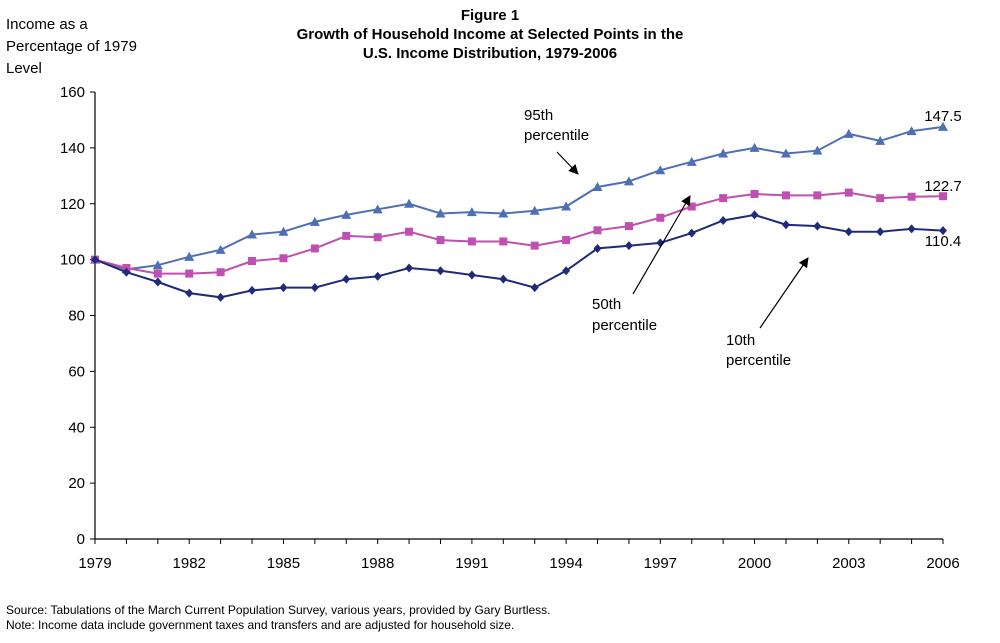  Describe the element at coordinates (784, 293) in the screenshot. I see `arrow-10th` at that location.